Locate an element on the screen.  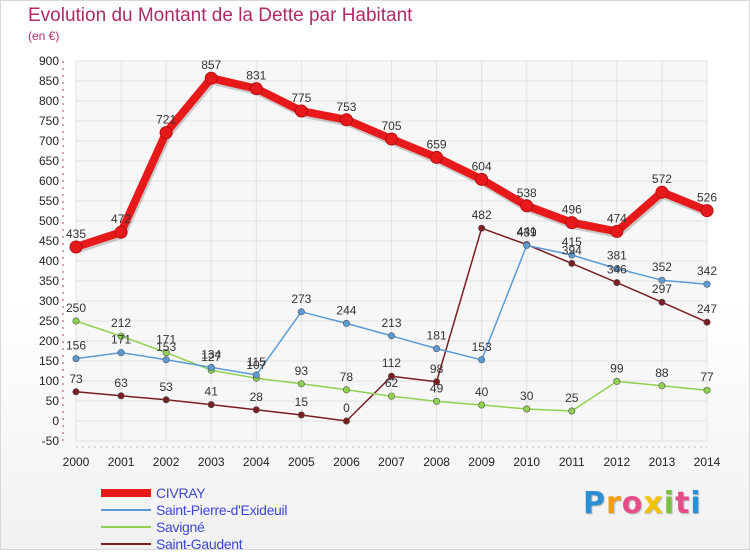
data-label: 115 is located at coordinates (256, 362).